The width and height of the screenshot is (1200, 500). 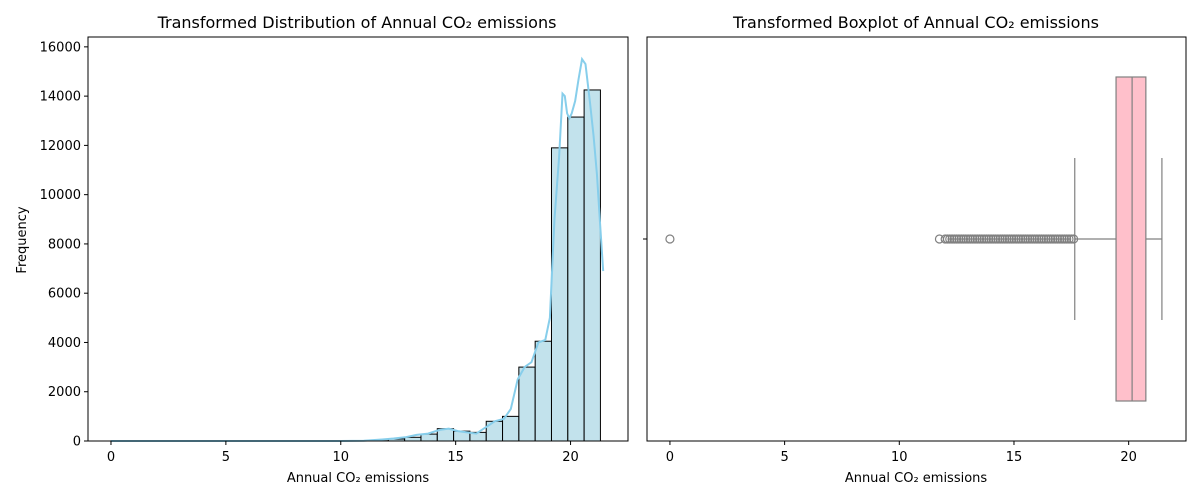 I want to click on boxplot-outliers, so click(x=872, y=239).